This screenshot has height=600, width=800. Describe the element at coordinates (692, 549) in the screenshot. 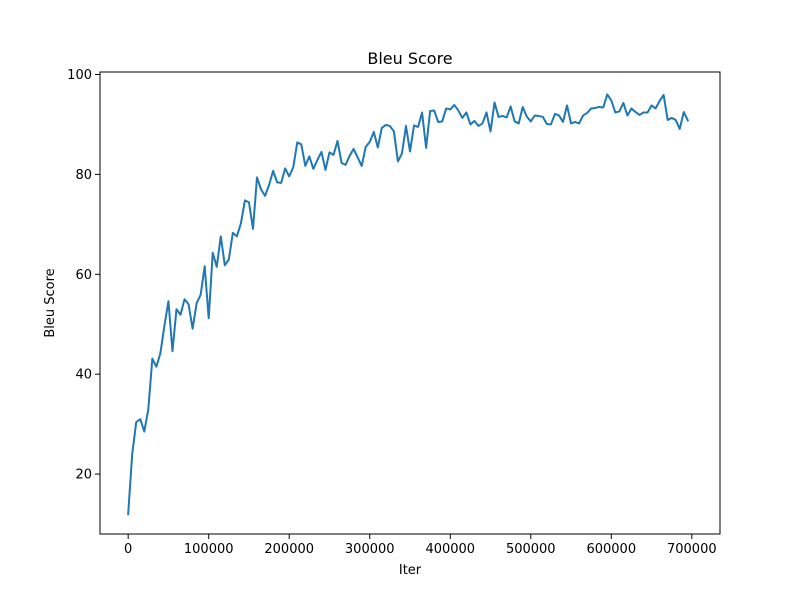

I see `x-tick-label: 700000` at that location.